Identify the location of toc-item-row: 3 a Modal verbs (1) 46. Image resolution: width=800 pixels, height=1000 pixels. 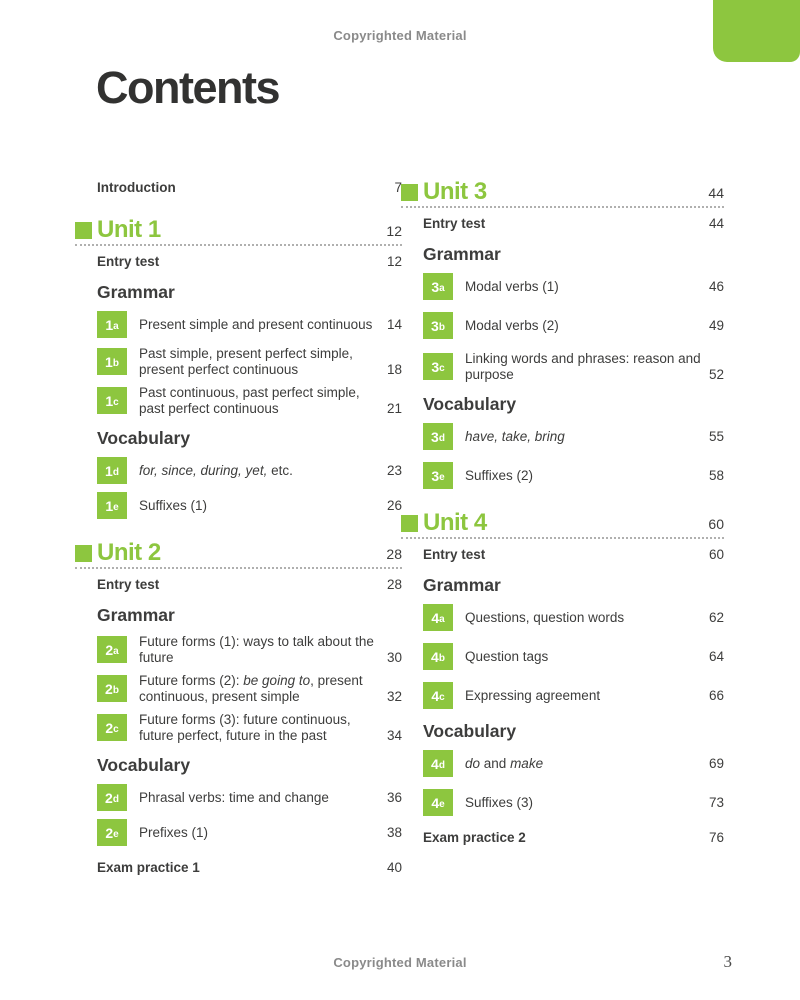
(573, 286).